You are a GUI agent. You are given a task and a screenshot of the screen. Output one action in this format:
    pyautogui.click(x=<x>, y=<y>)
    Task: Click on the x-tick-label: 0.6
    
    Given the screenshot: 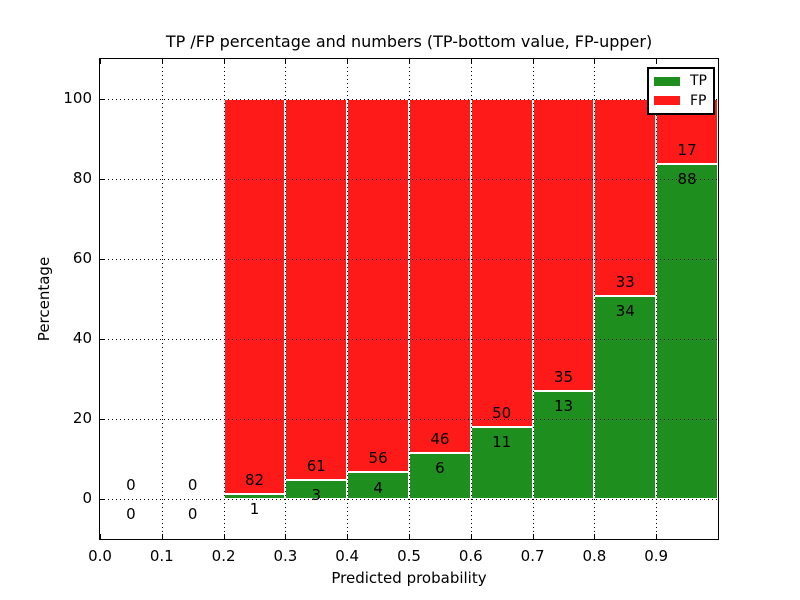 What is the action you would take?
    pyautogui.click(x=470, y=556)
    